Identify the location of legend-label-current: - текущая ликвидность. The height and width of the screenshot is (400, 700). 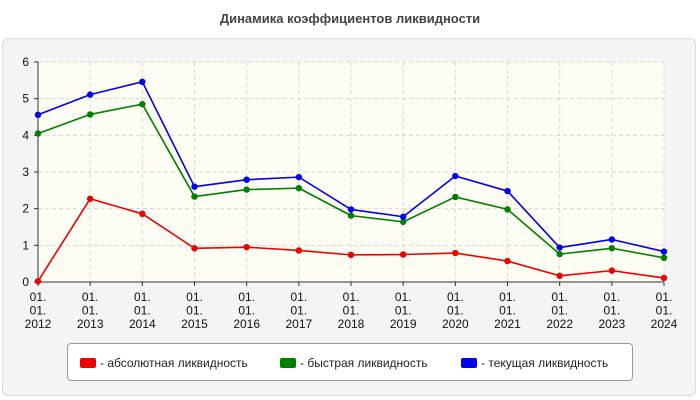
(545, 363).